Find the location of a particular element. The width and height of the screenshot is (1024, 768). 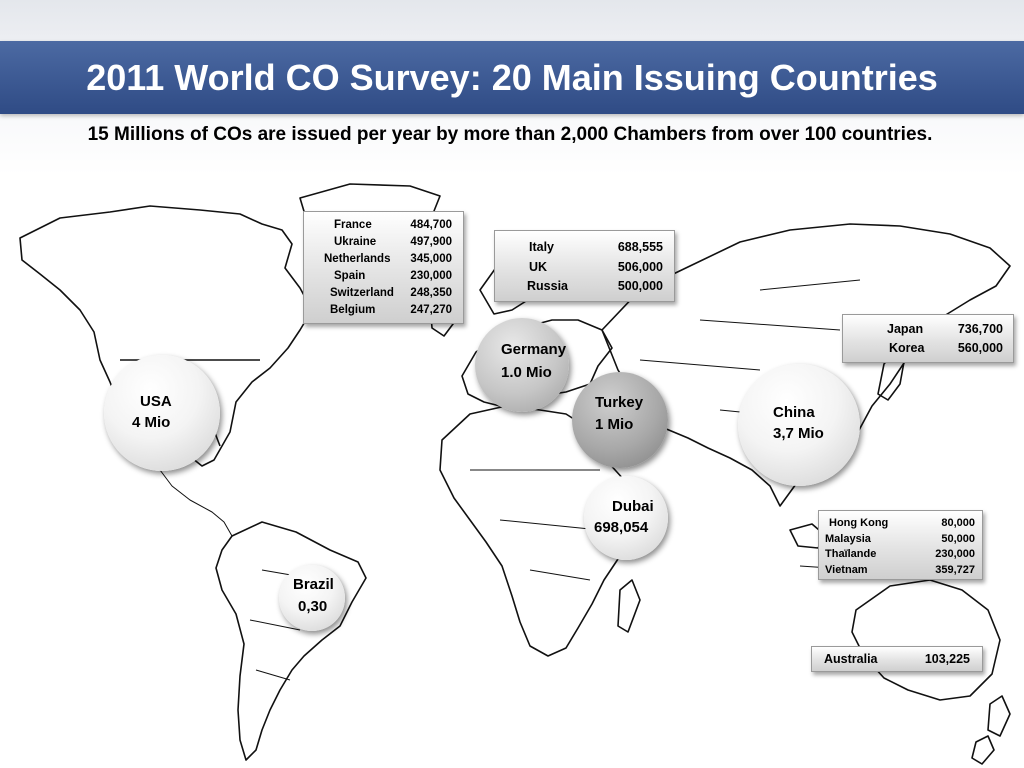

germany-bubble: Germany 1.0 Mio is located at coordinates (522, 365).